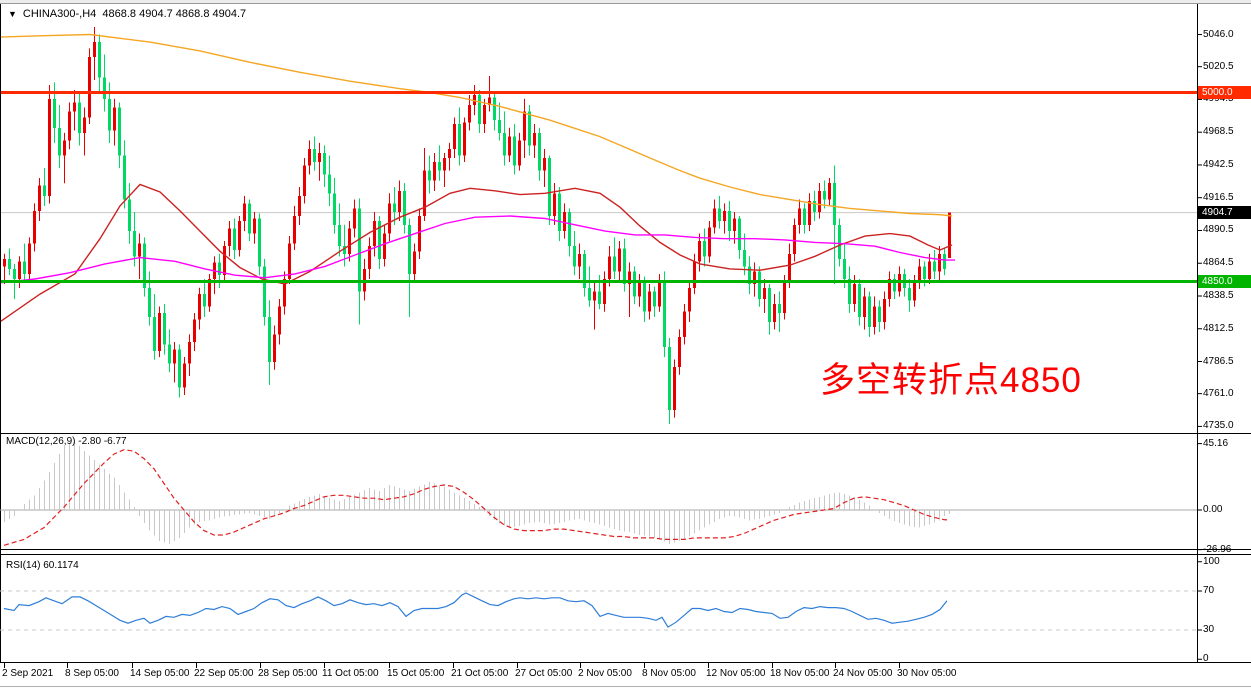 The image size is (1251, 689). I want to click on date-axis-label: 22 Sep 05:00, so click(224, 673).